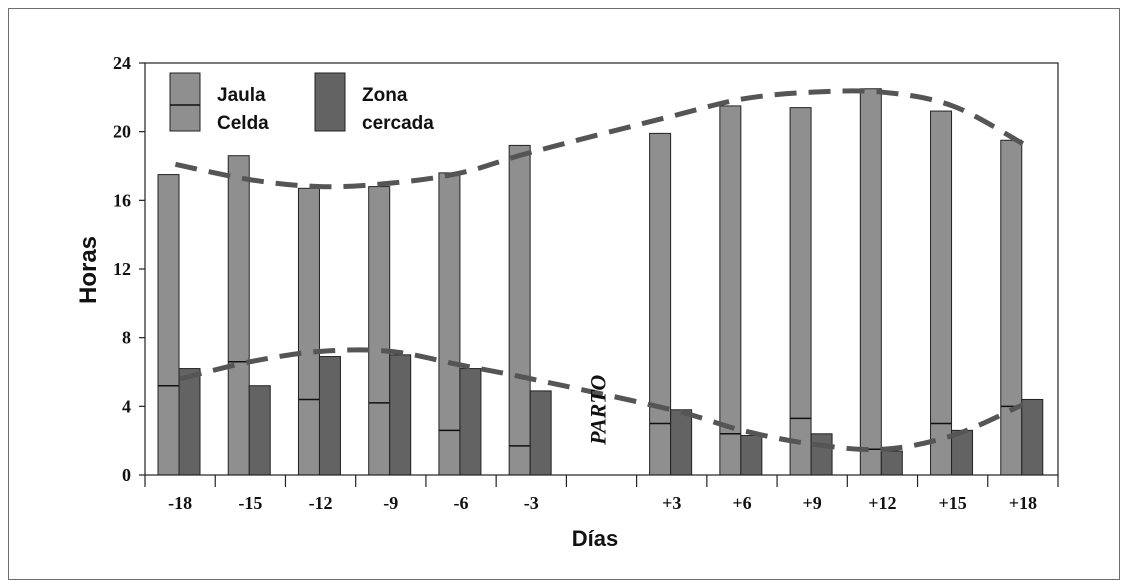  Describe the element at coordinates (321, 503) in the screenshot. I see `x-tick-label-2: -12` at that location.